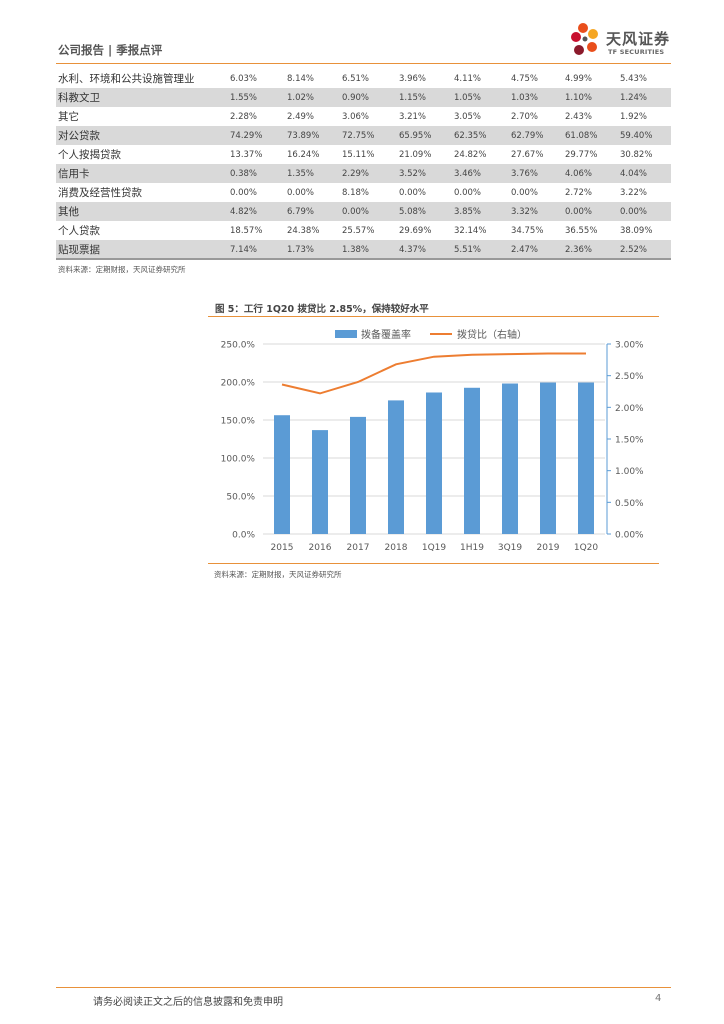  Describe the element at coordinates (312, 97) in the screenshot. I see `table-cell: 1.02%` at that location.